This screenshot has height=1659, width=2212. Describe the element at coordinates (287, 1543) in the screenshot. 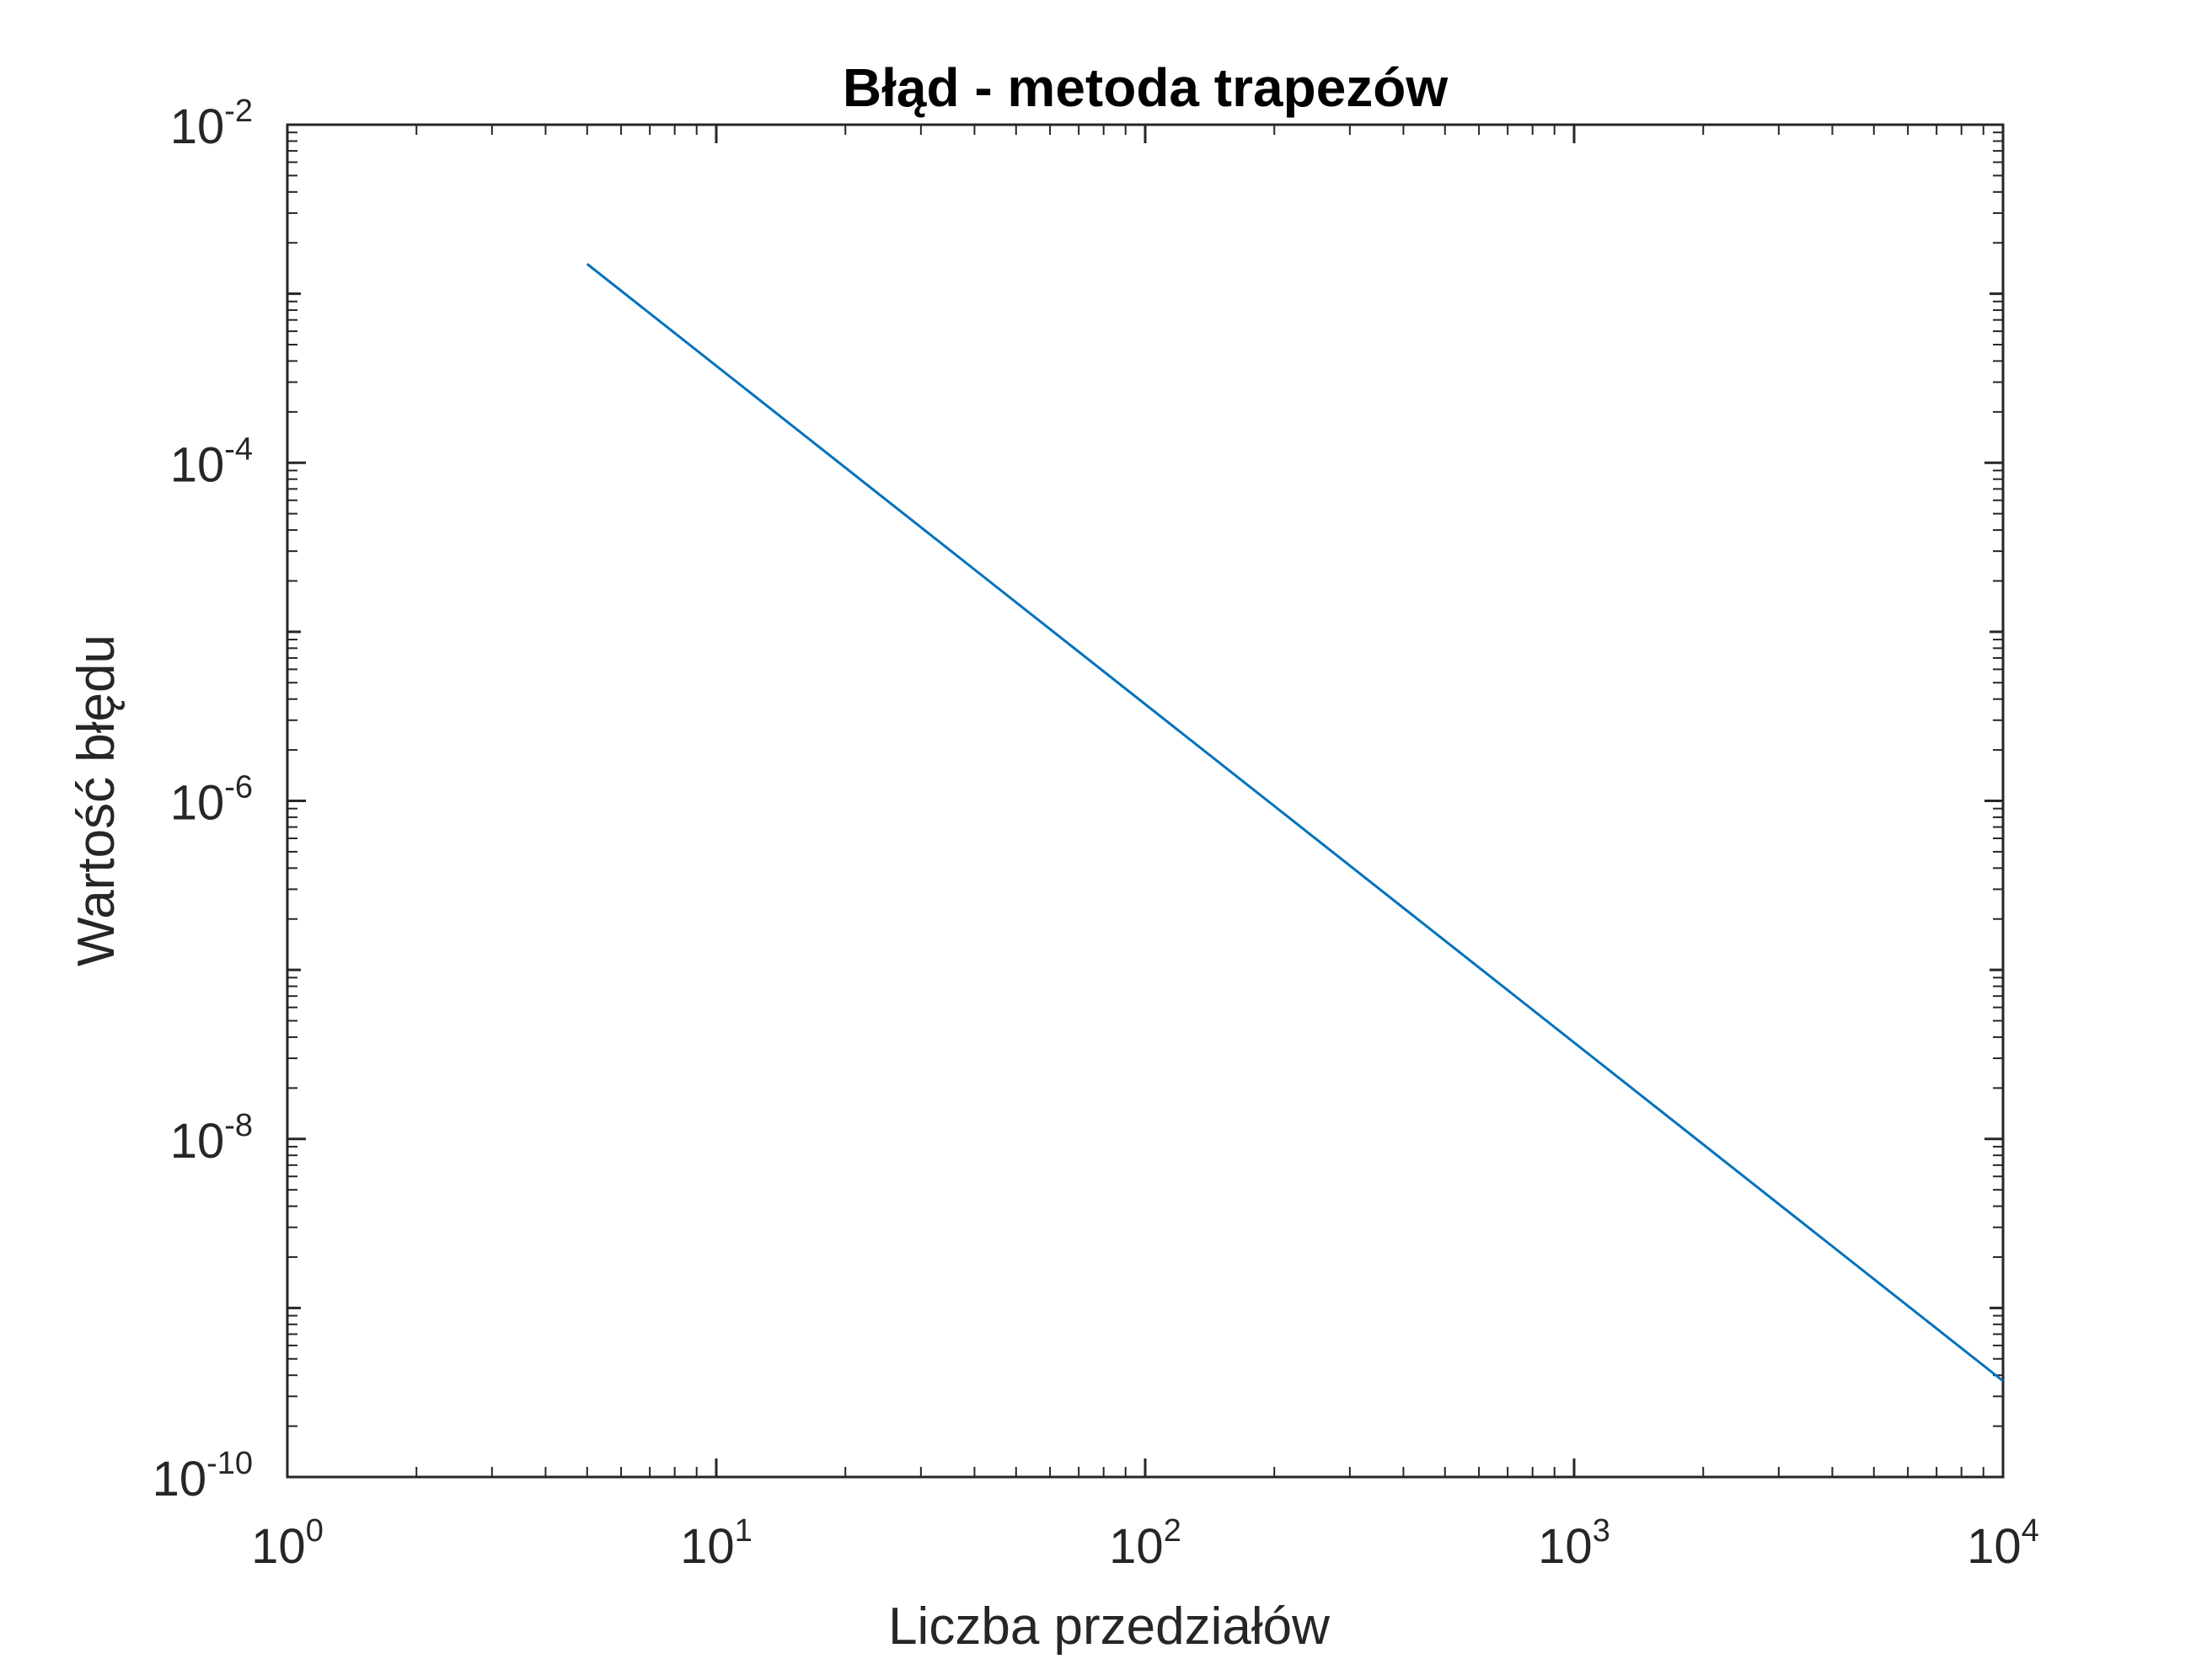

I see `x-tick-label: 10⁰` at that location.